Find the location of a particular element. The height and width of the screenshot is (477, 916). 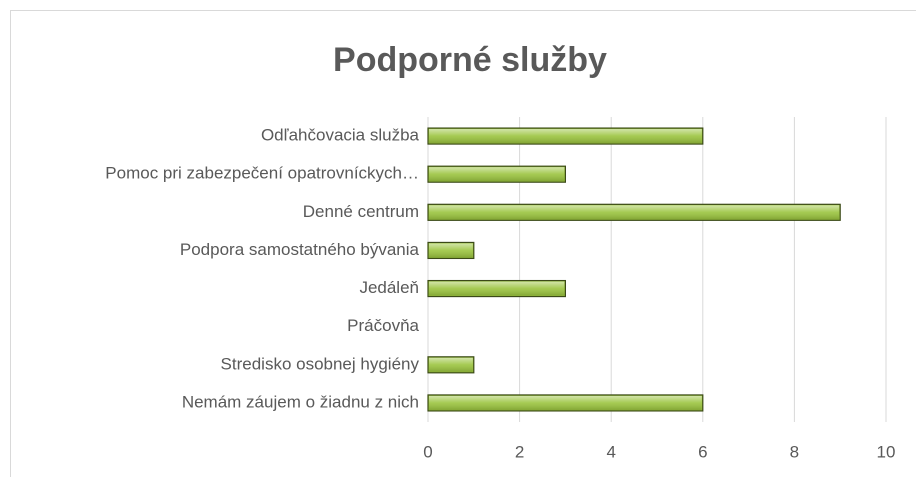

y-tick-label: Odľahčovacia služba is located at coordinates (340, 135).